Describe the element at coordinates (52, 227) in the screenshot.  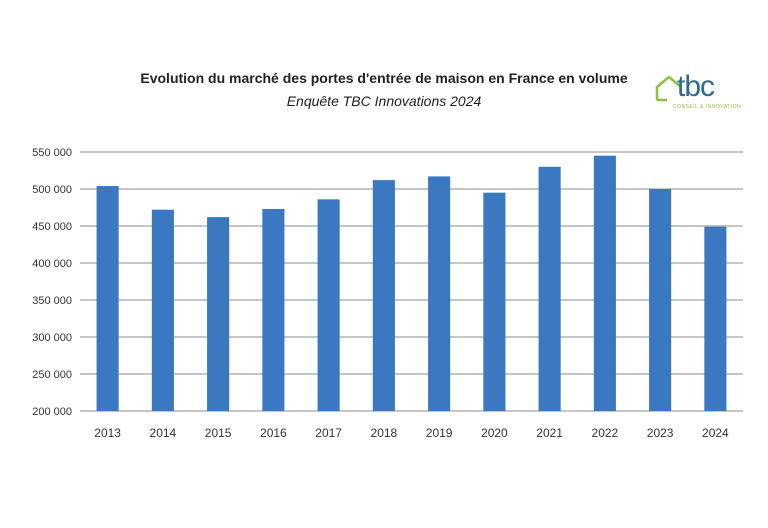
I see `y-tick-label: 450 000` at that location.